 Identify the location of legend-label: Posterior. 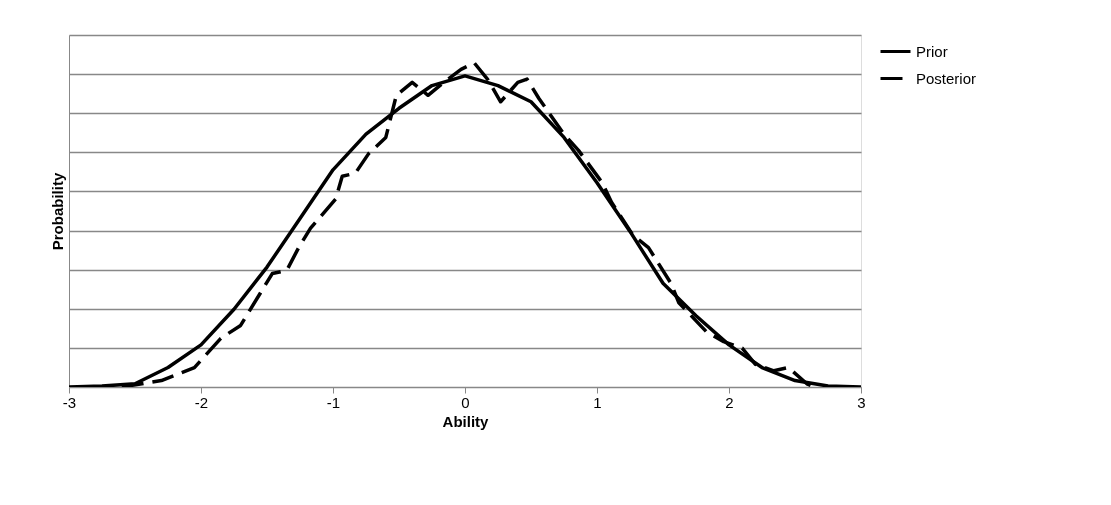
(946, 78).